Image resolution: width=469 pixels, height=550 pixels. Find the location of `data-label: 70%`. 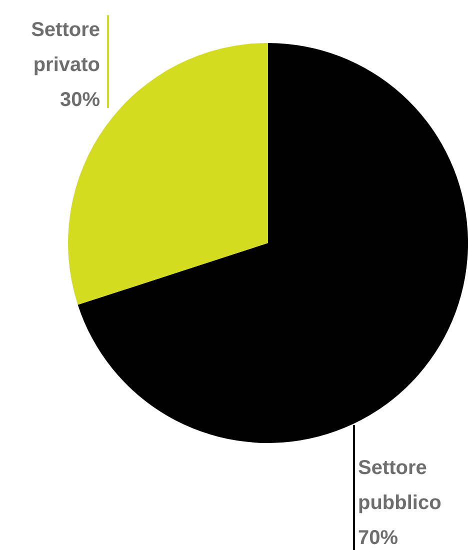

data-label: 70% is located at coordinates (378, 538).